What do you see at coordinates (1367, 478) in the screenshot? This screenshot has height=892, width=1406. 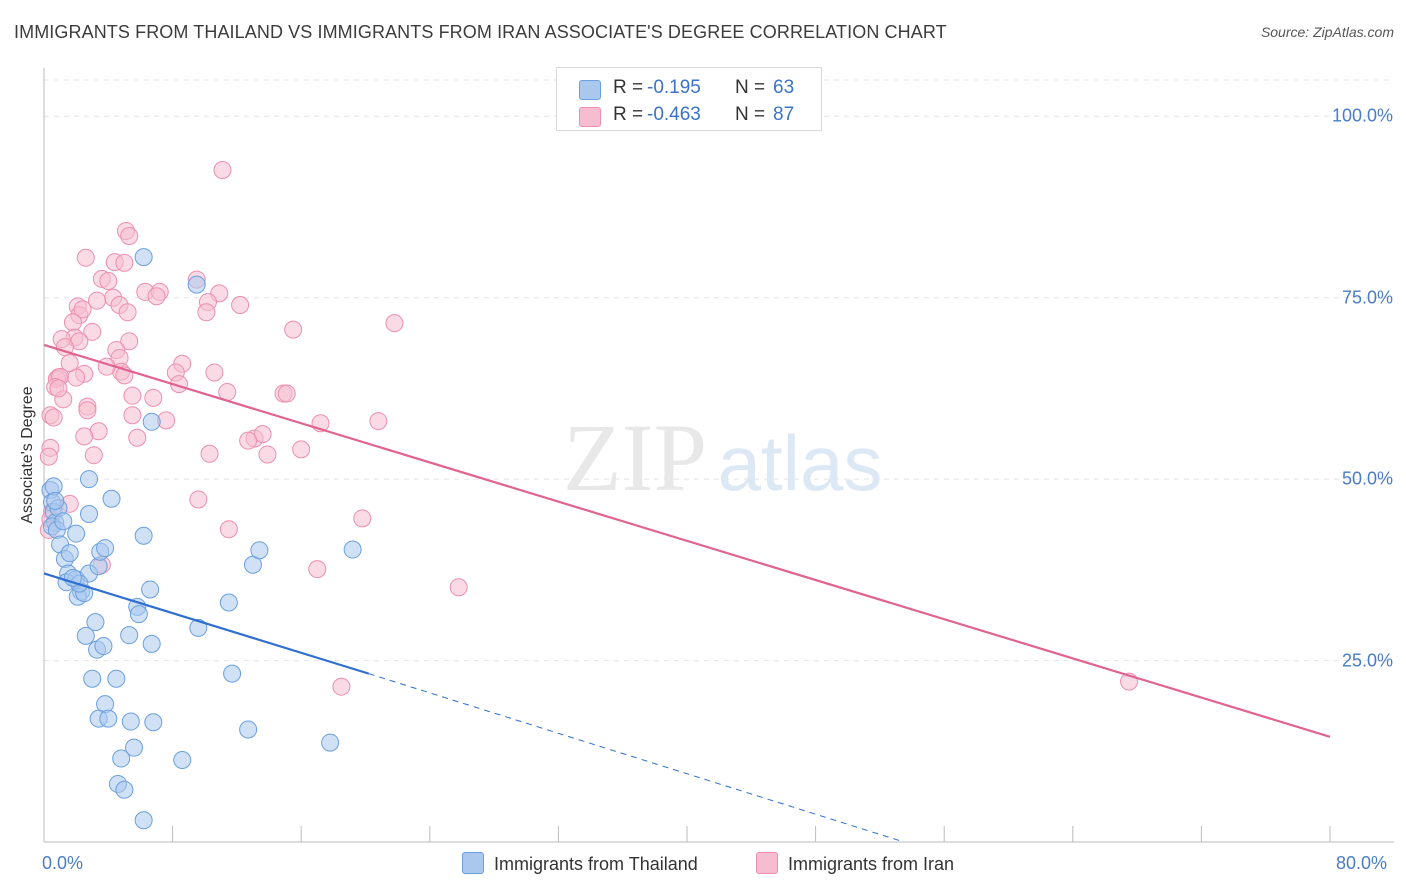 I see `y-tick-label: 50.0%` at bounding box center [1367, 478].